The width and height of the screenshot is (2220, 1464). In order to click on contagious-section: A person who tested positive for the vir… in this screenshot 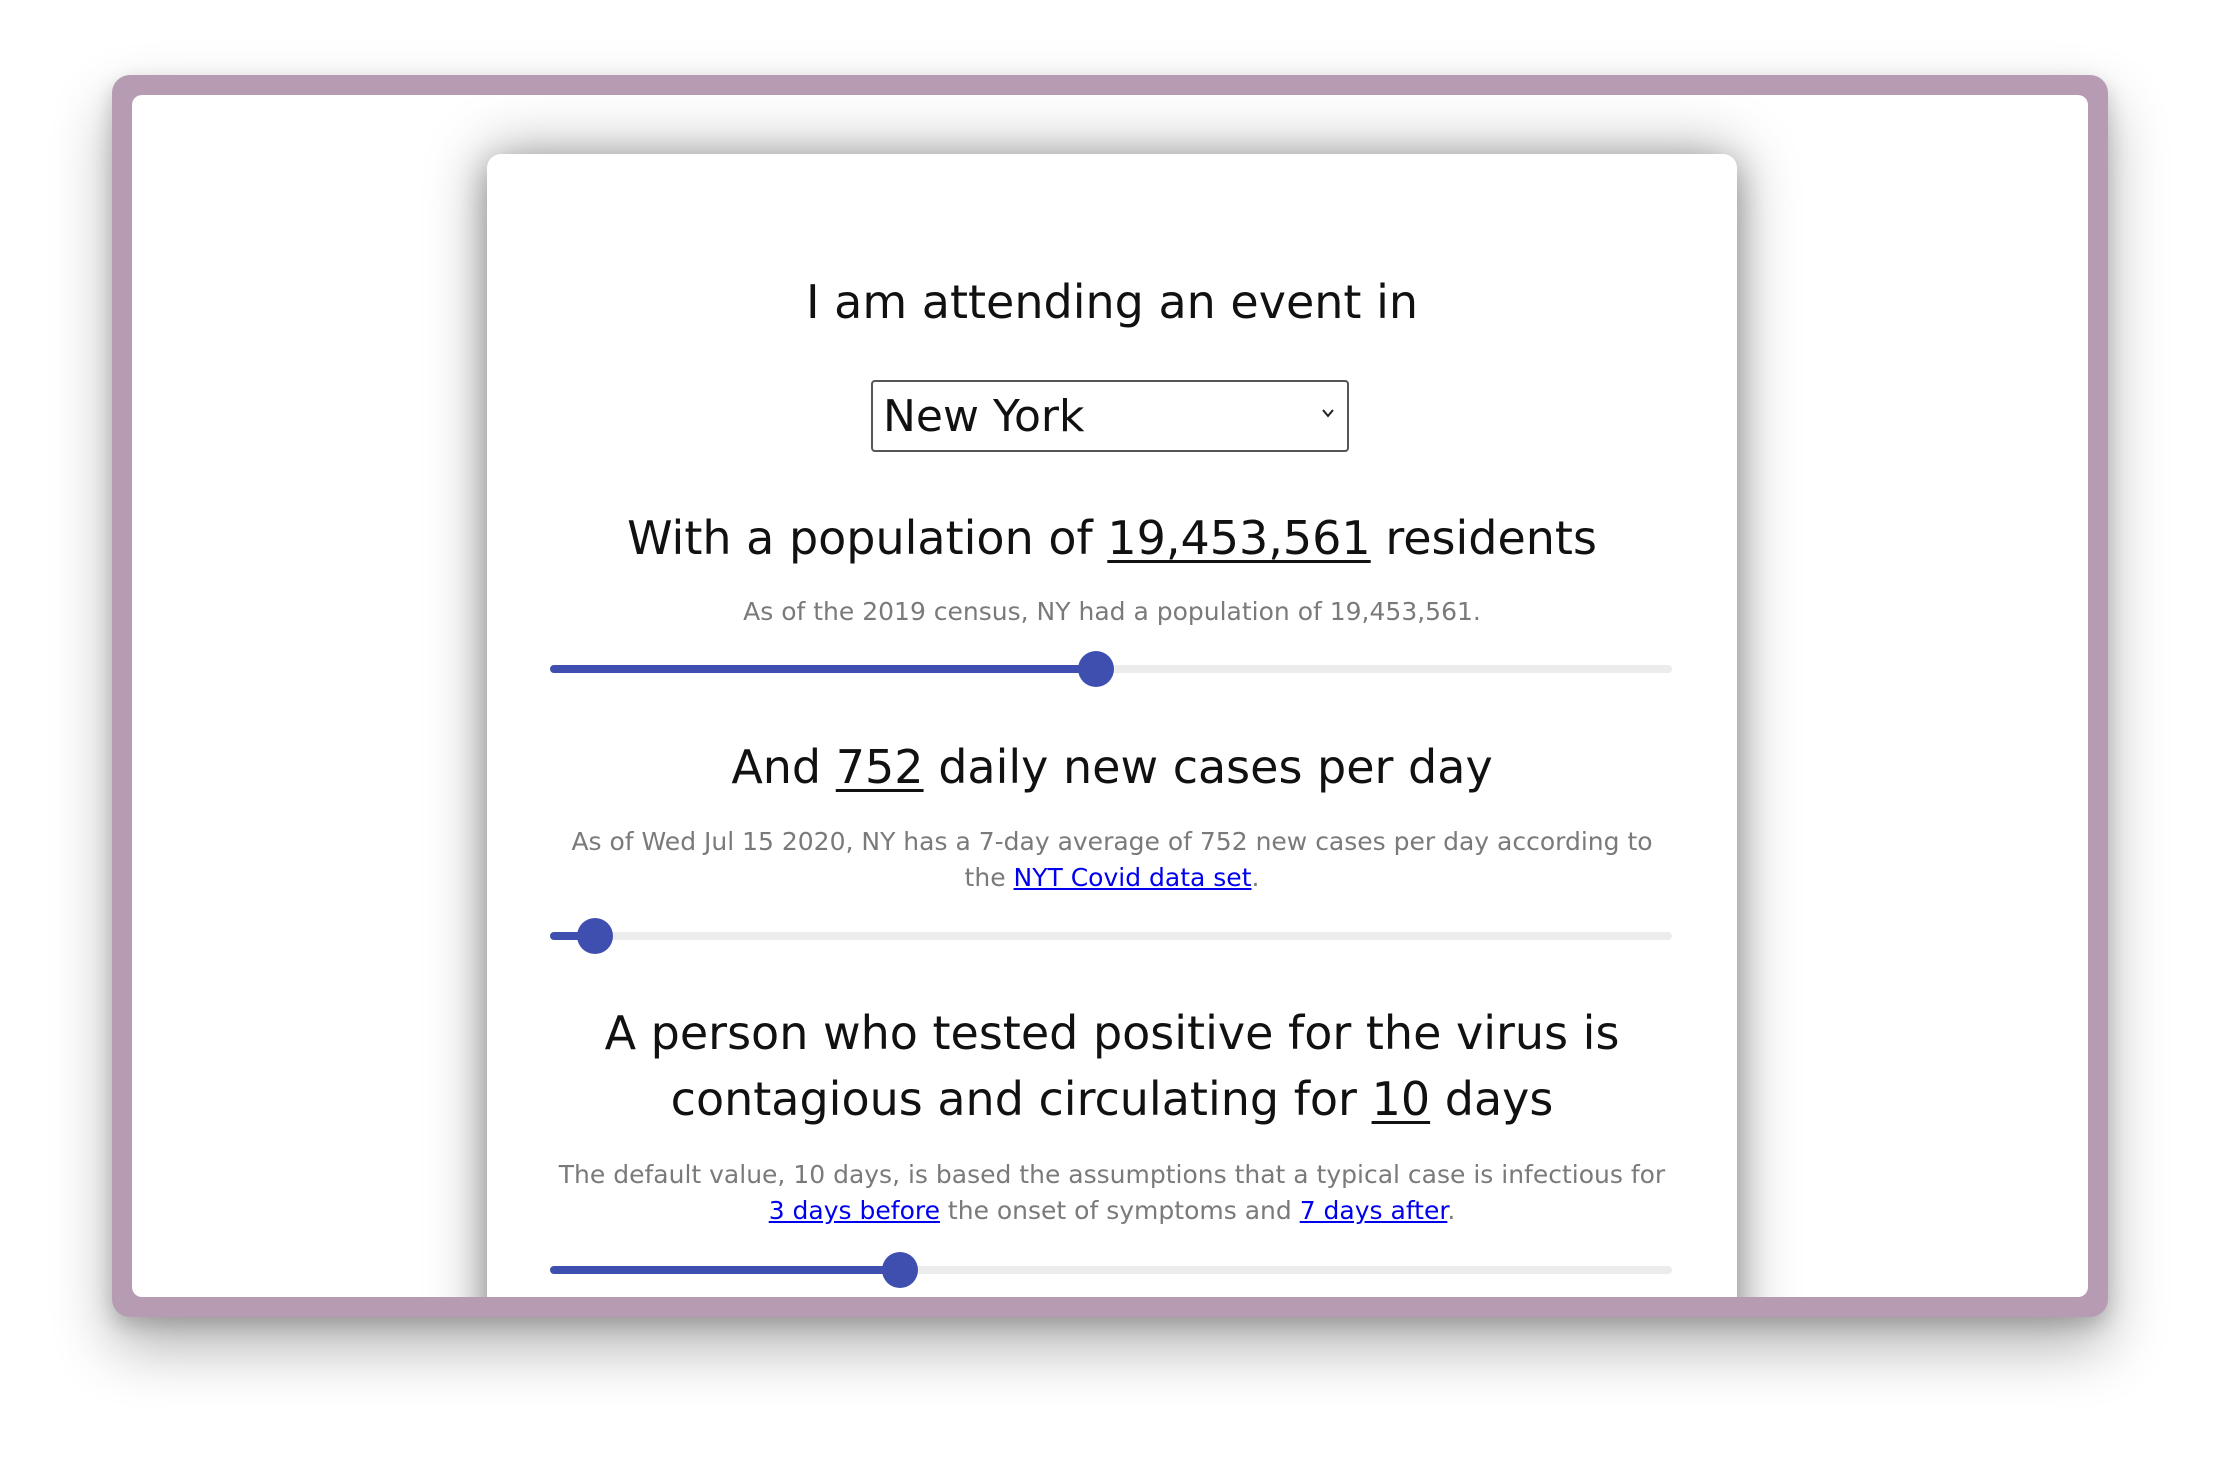, I will do `click(1112, 1066)`.